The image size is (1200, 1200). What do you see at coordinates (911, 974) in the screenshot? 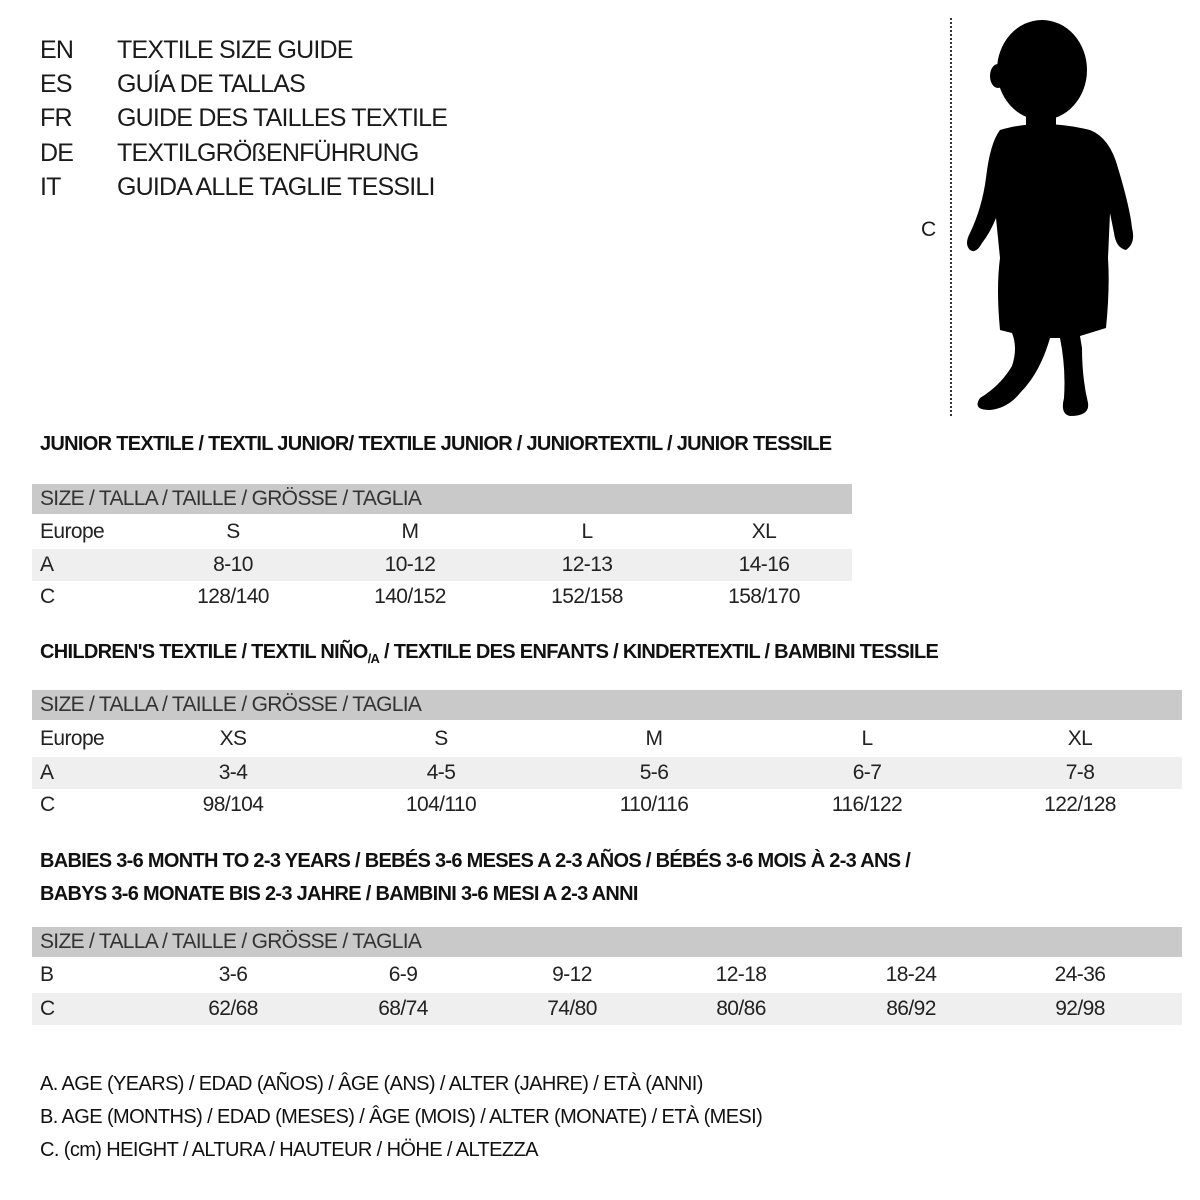
I see `table-cell: 18-24` at bounding box center [911, 974].